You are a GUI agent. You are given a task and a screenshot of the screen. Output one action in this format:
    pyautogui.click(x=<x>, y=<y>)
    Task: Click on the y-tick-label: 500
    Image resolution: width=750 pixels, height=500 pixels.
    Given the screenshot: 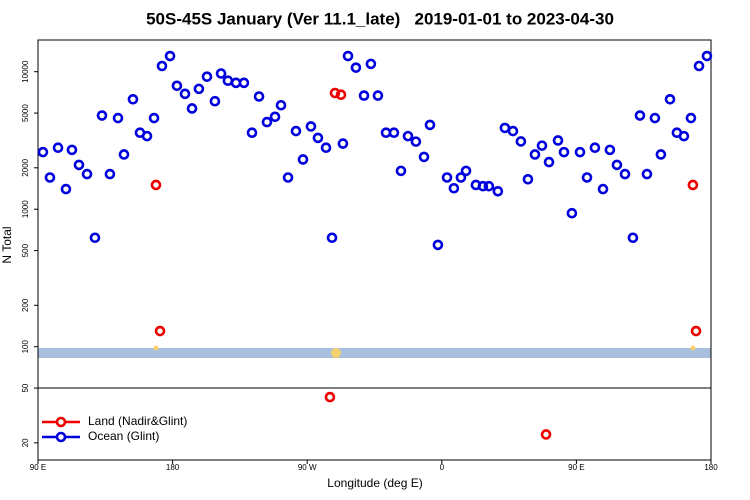 What is the action you would take?
    pyautogui.click(x=25, y=250)
    